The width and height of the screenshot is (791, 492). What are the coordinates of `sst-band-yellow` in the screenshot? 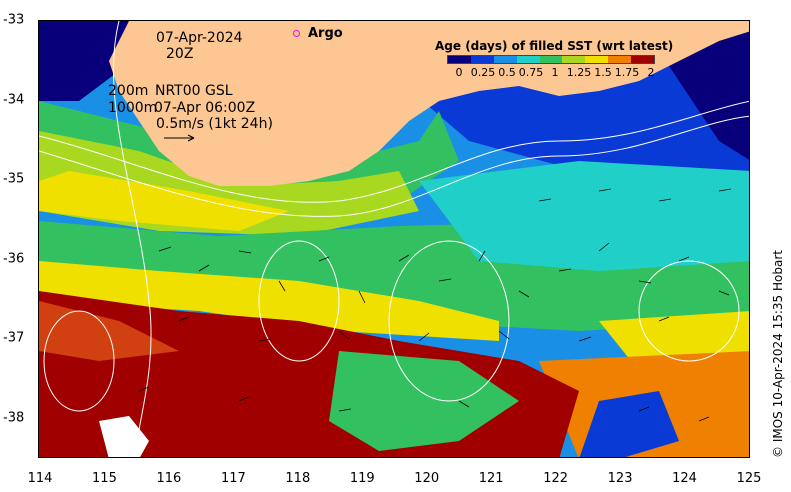 It's located at (164, 201).